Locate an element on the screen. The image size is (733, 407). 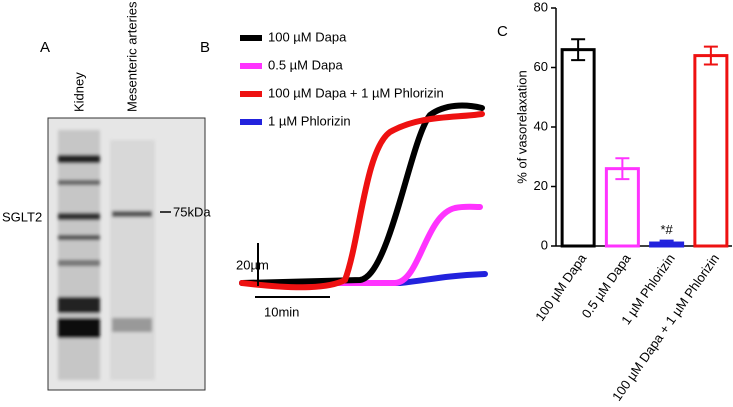
panel-label: C is located at coordinates (502, 31).